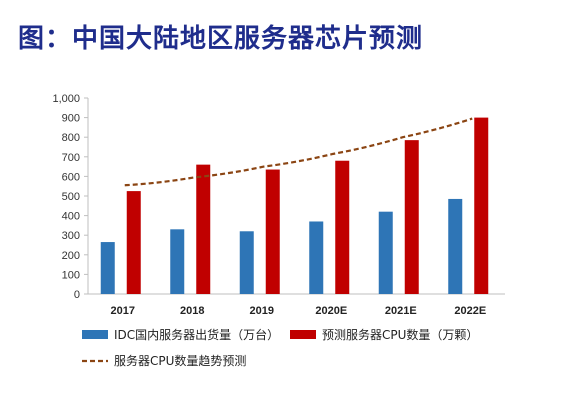 This screenshot has height=400, width=571. What do you see at coordinates (400, 334) in the screenshot?
I see `legend-label-cpu-forecast: 预测服务器CPU数量（万颗）` at bounding box center [400, 334].